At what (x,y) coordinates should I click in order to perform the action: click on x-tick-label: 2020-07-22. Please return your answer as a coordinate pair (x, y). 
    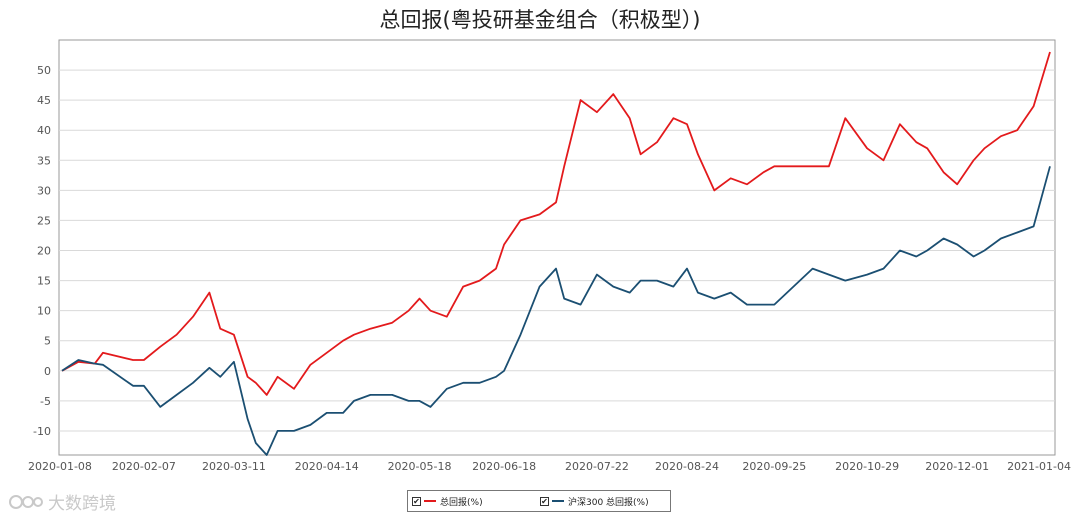
    Looking at the image, I should click on (597, 466).